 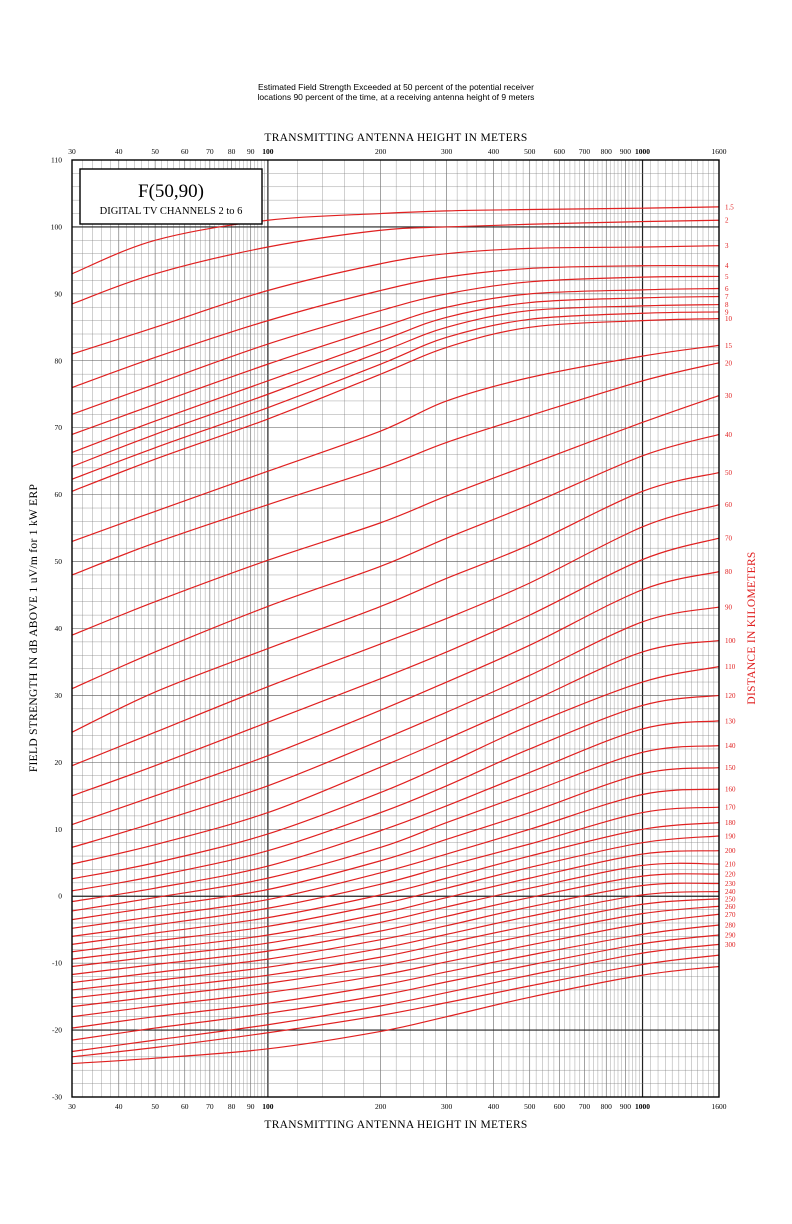 I want to click on y-tick-30: 30, so click(x=59, y=695).